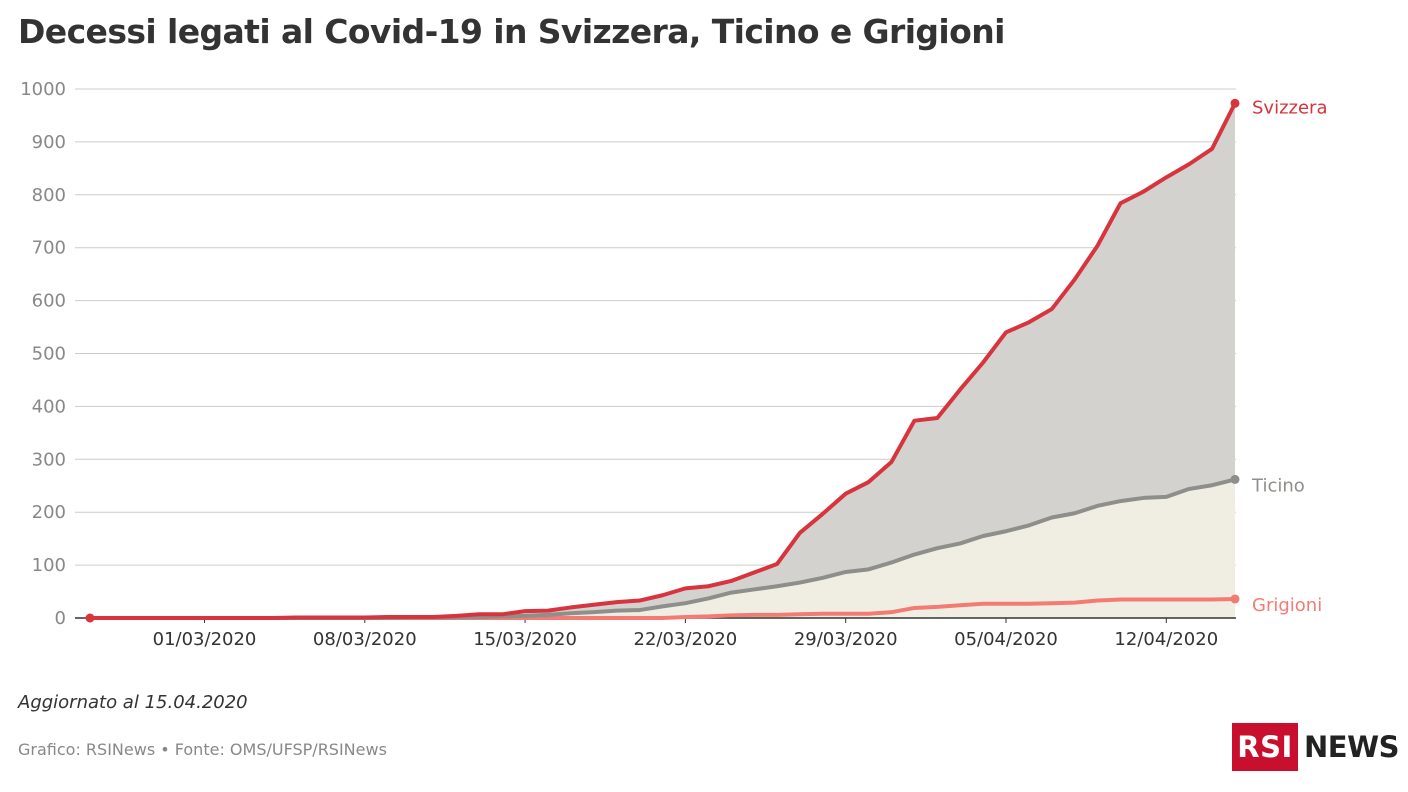 The image size is (1408, 792). I want to click on area-ticino, so click(662, 548).